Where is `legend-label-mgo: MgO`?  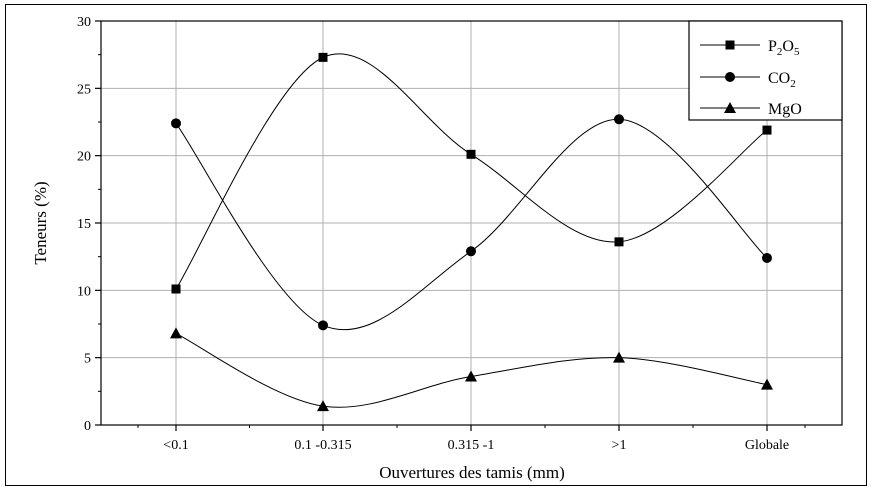
legend-label-mgo: MgO is located at coordinates (785, 109).